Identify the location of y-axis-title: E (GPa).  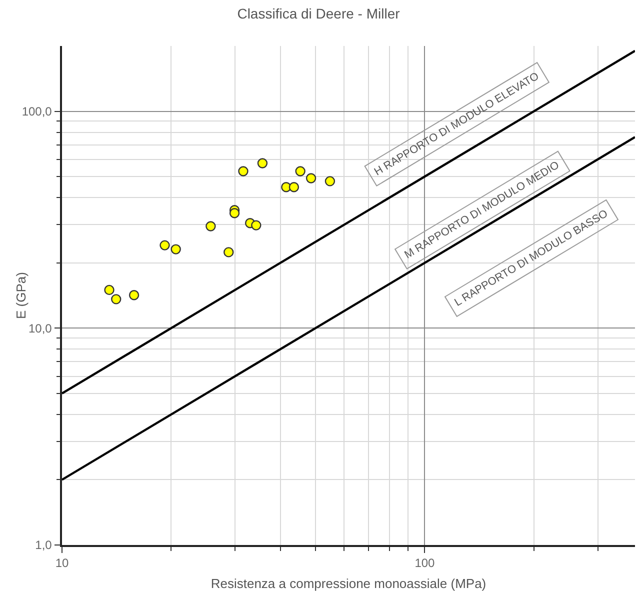
(21, 295).